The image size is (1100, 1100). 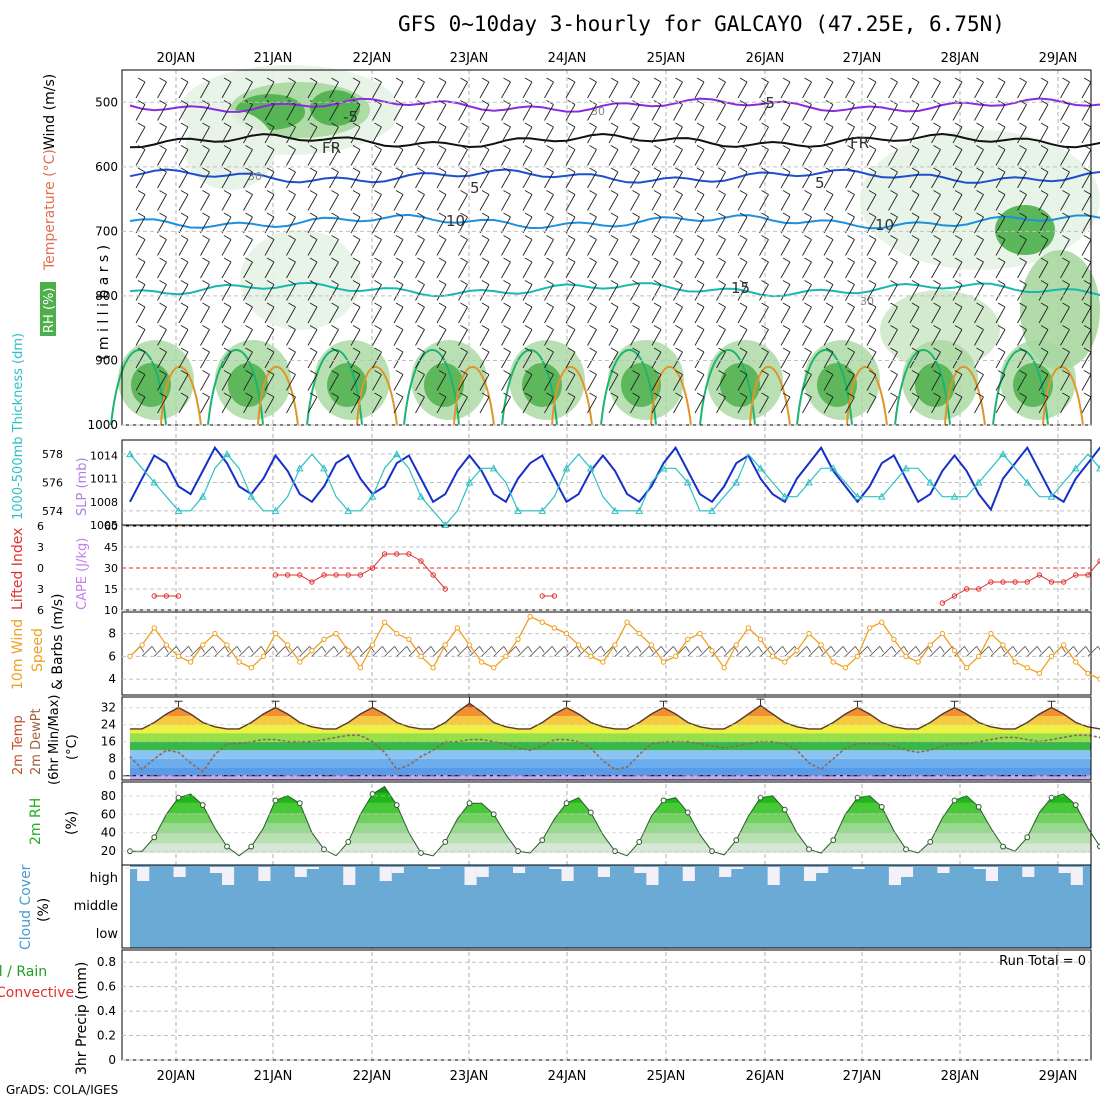 I want to click on temp-max-whisker, so click(x=566, y=704).